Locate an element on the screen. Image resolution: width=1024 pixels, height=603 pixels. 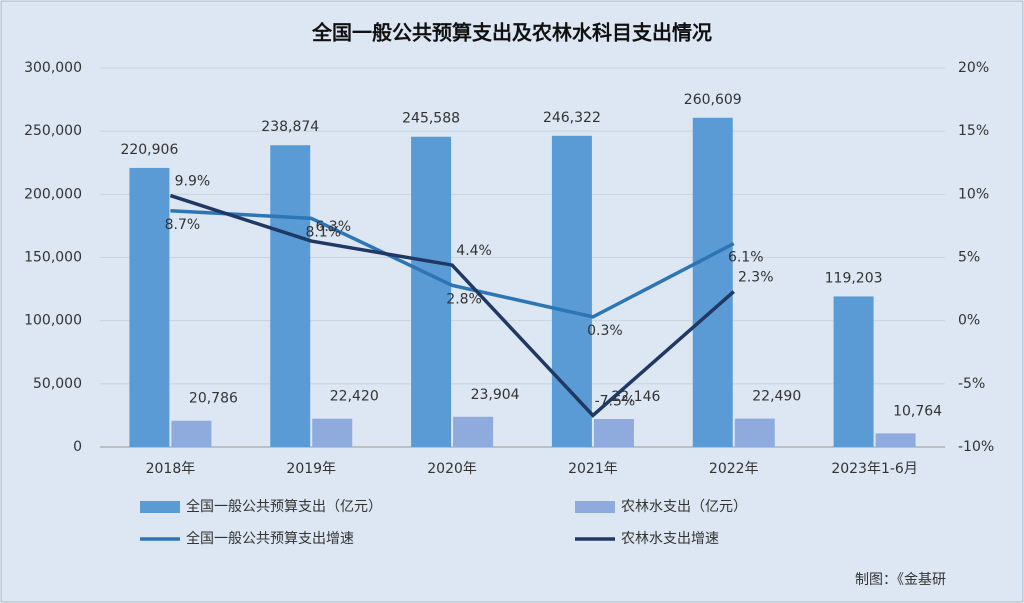
x-tick-label: 2023年1-6月 is located at coordinates (874, 469).